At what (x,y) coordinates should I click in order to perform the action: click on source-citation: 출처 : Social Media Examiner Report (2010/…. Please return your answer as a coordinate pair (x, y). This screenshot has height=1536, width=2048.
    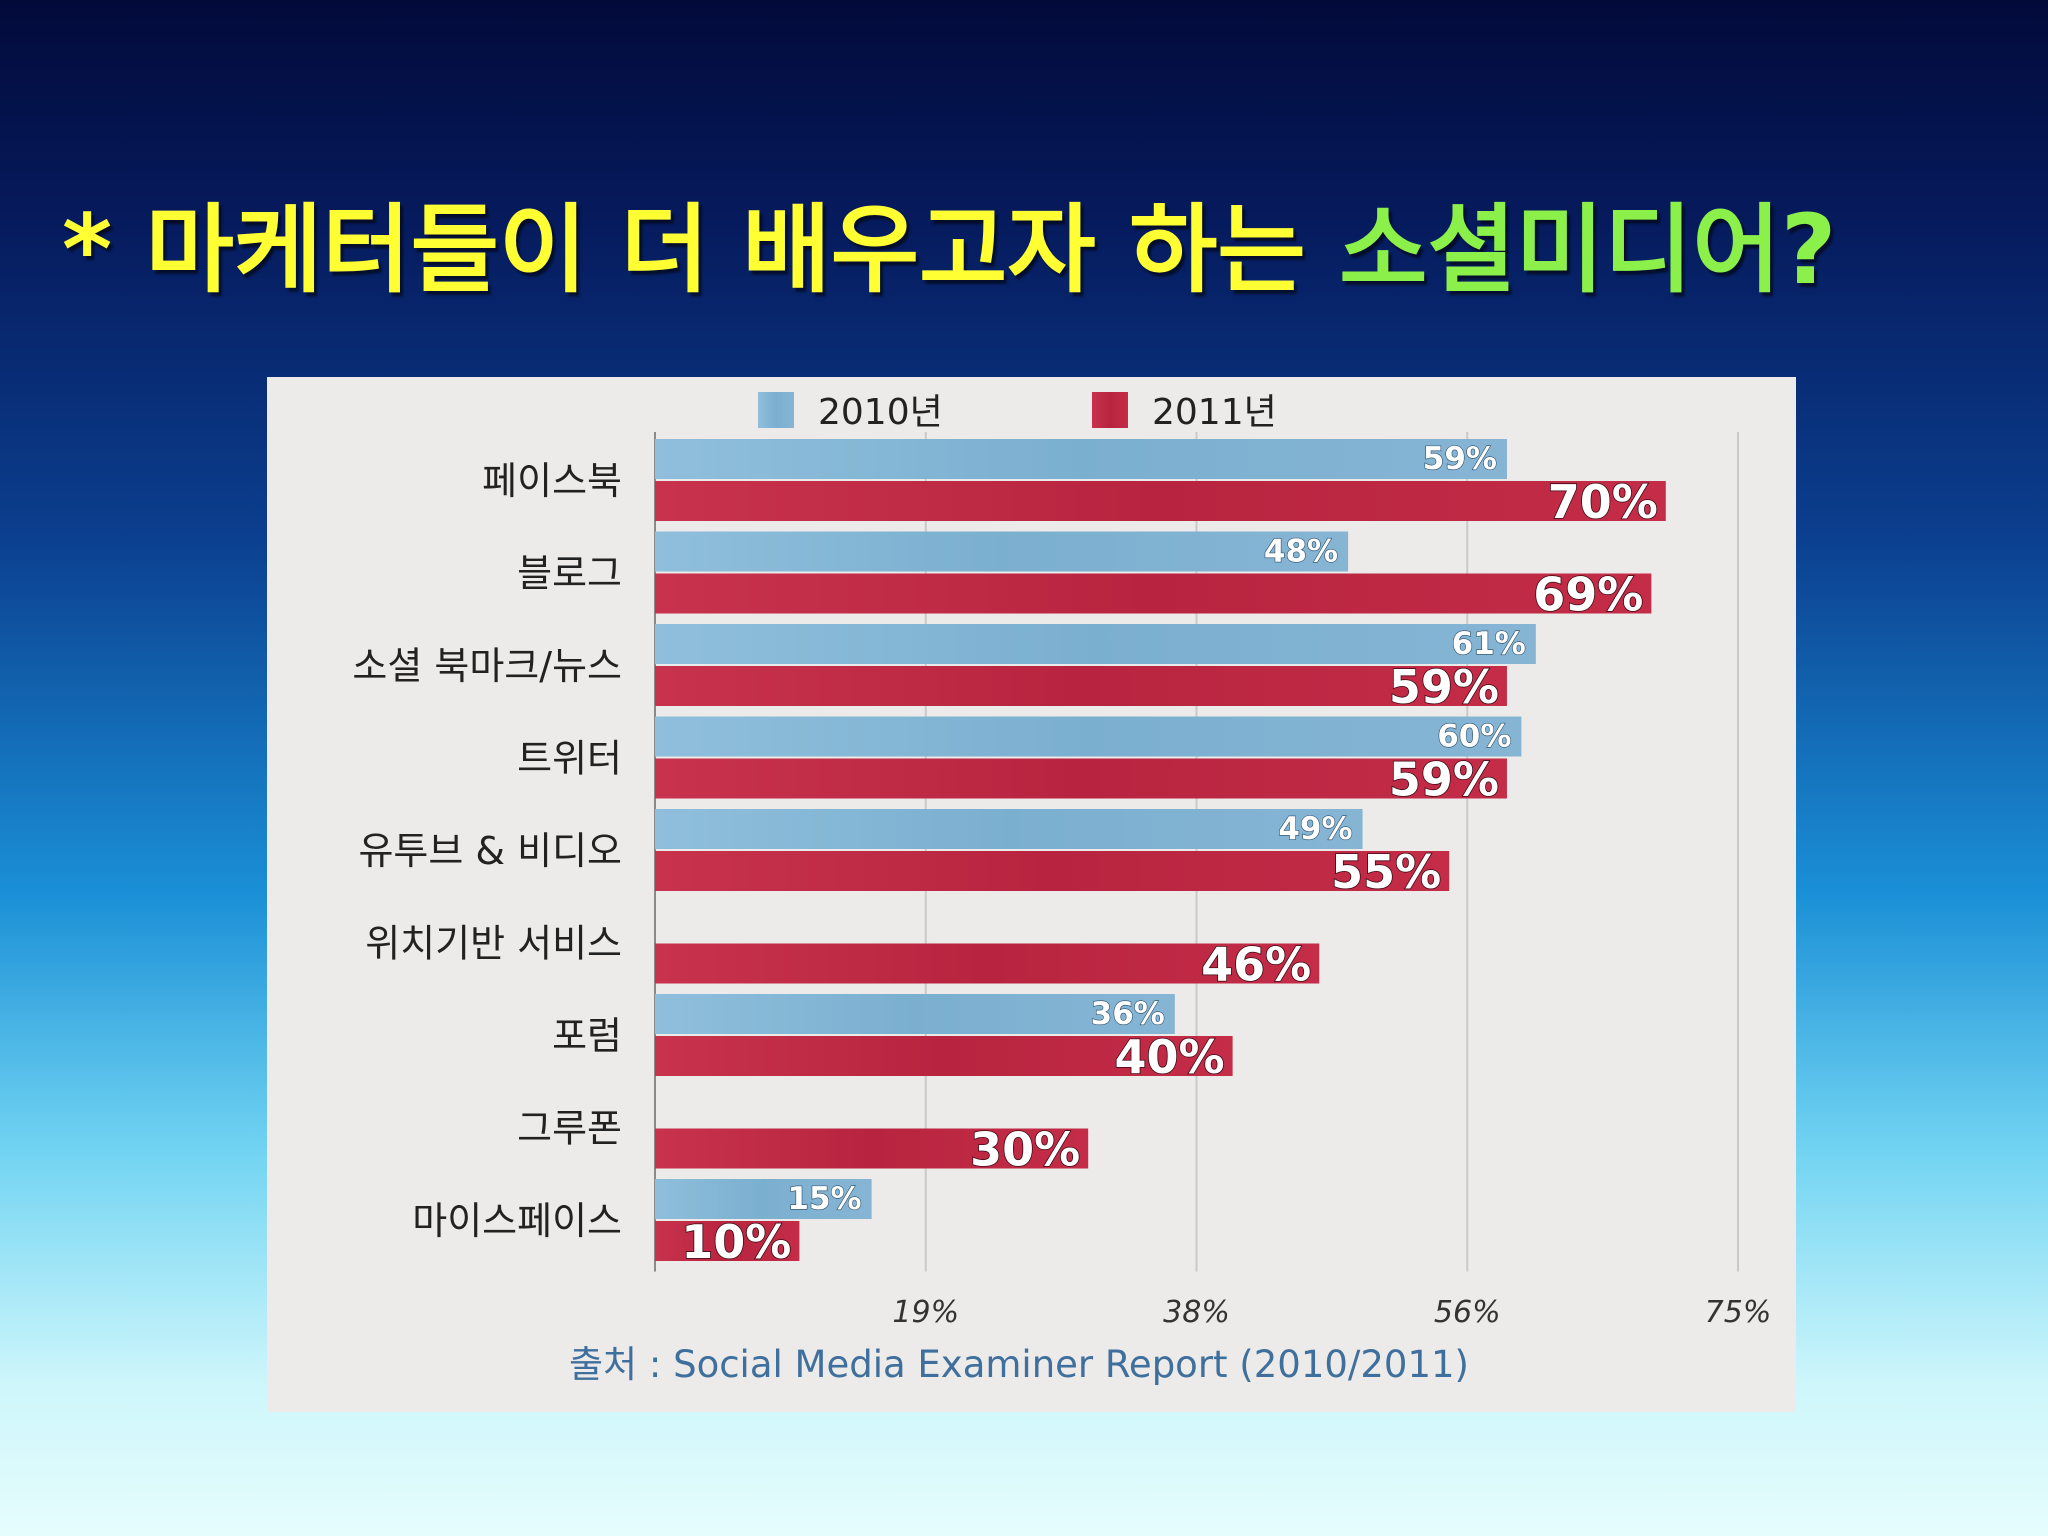
    Looking at the image, I should click on (1019, 1364).